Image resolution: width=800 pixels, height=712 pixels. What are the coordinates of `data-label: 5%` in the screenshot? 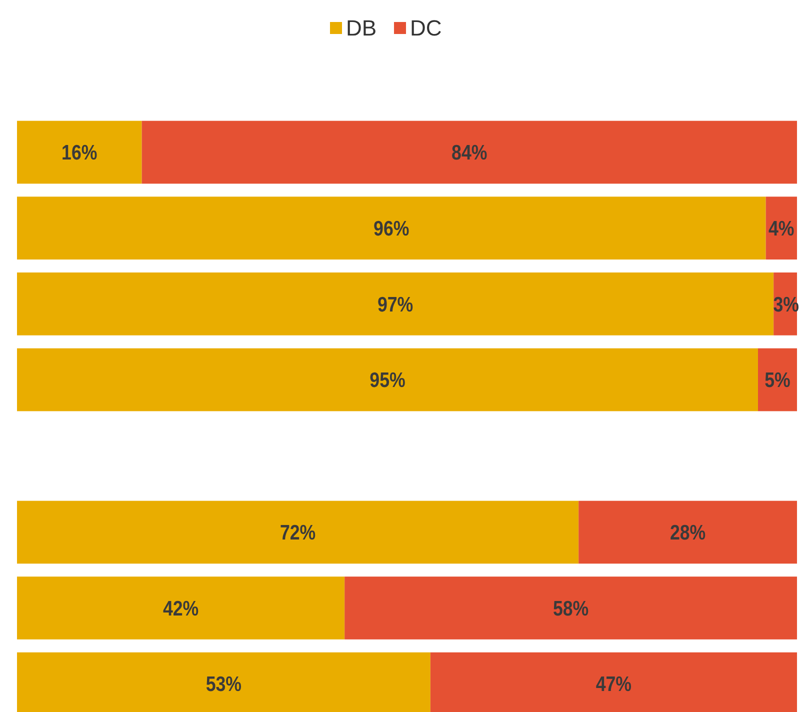 It's located at (777, 380).